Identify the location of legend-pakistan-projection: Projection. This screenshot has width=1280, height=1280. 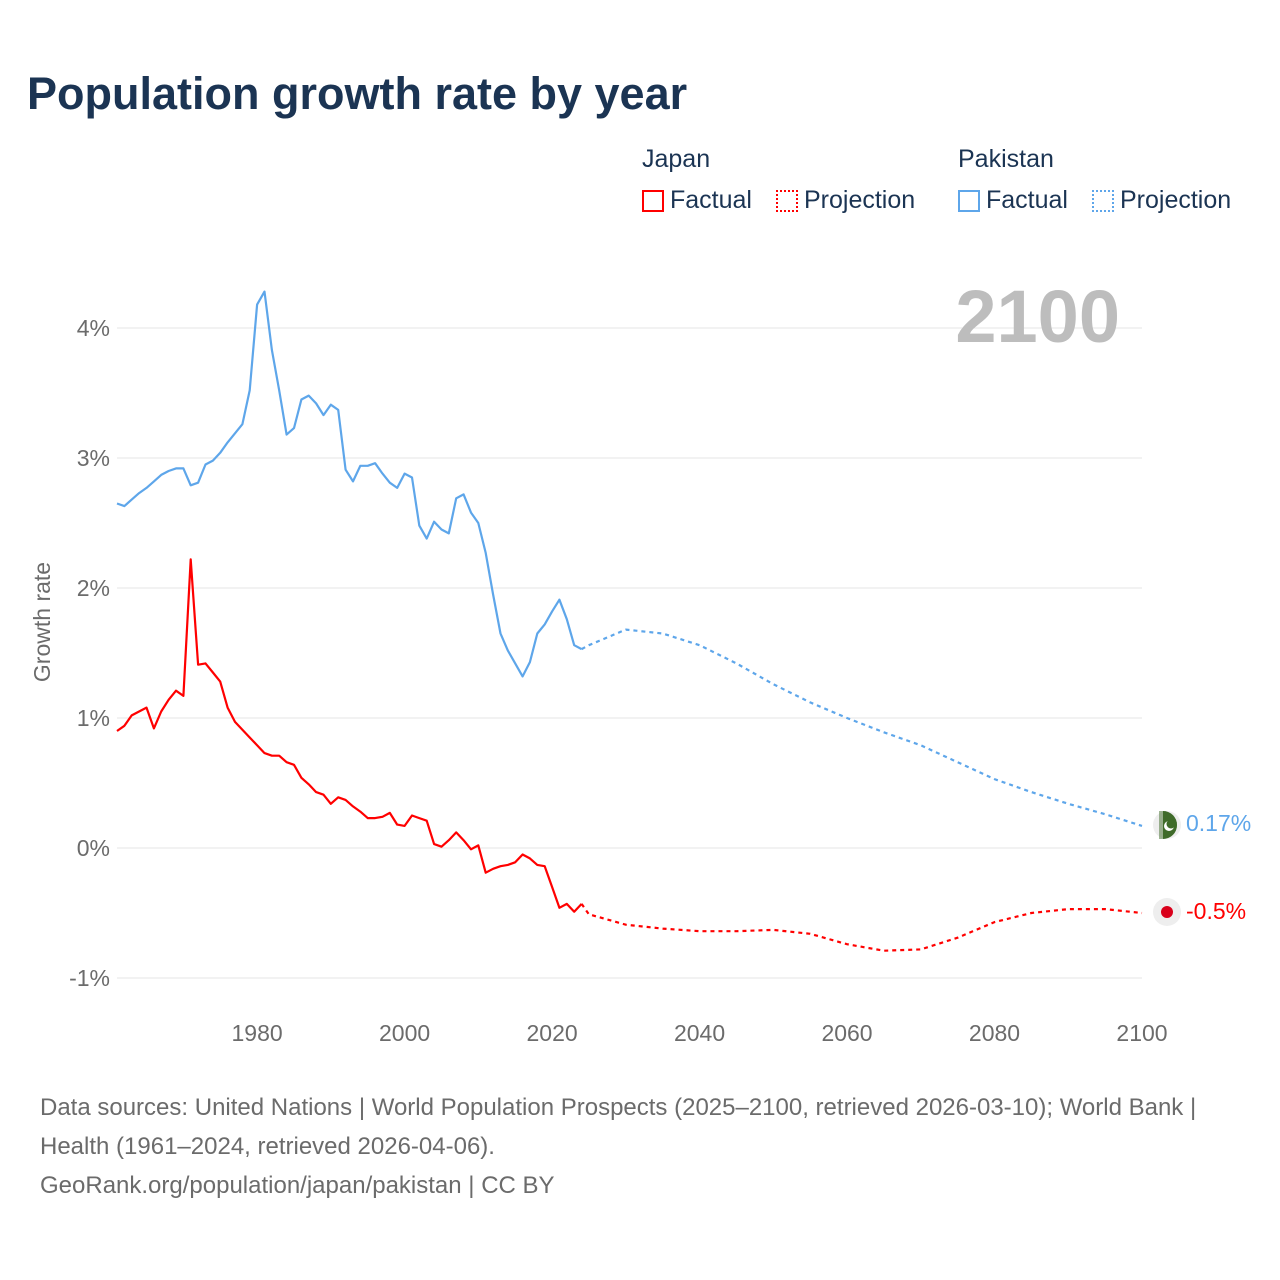
(1161, 200).